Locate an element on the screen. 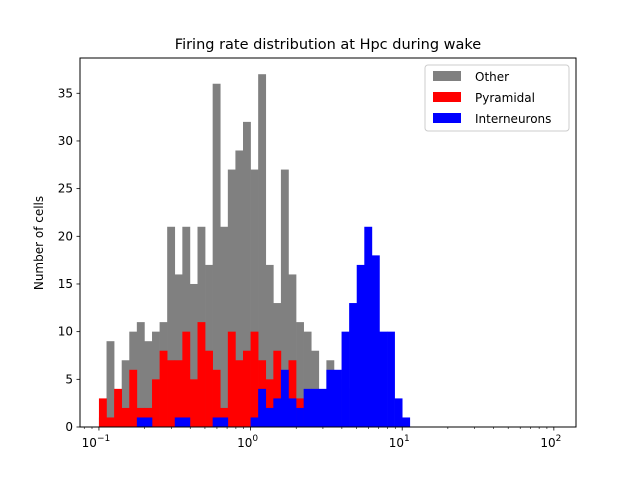 This screenshot has height=480, width=640. x-tick-label-100: 10² is located at coordinates (550, 442).